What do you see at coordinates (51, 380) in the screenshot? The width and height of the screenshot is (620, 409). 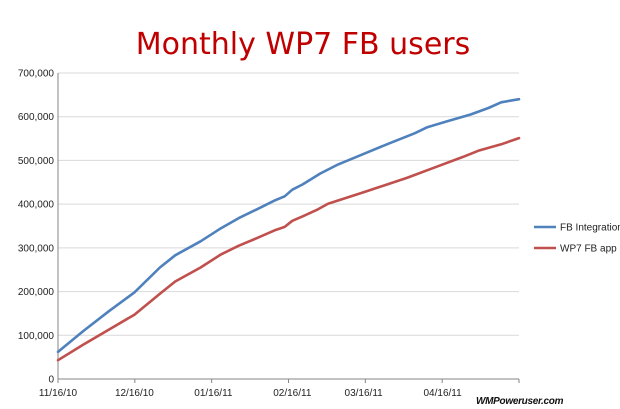 I see `y-tick-label: 0` at bounding box center [51, 380].